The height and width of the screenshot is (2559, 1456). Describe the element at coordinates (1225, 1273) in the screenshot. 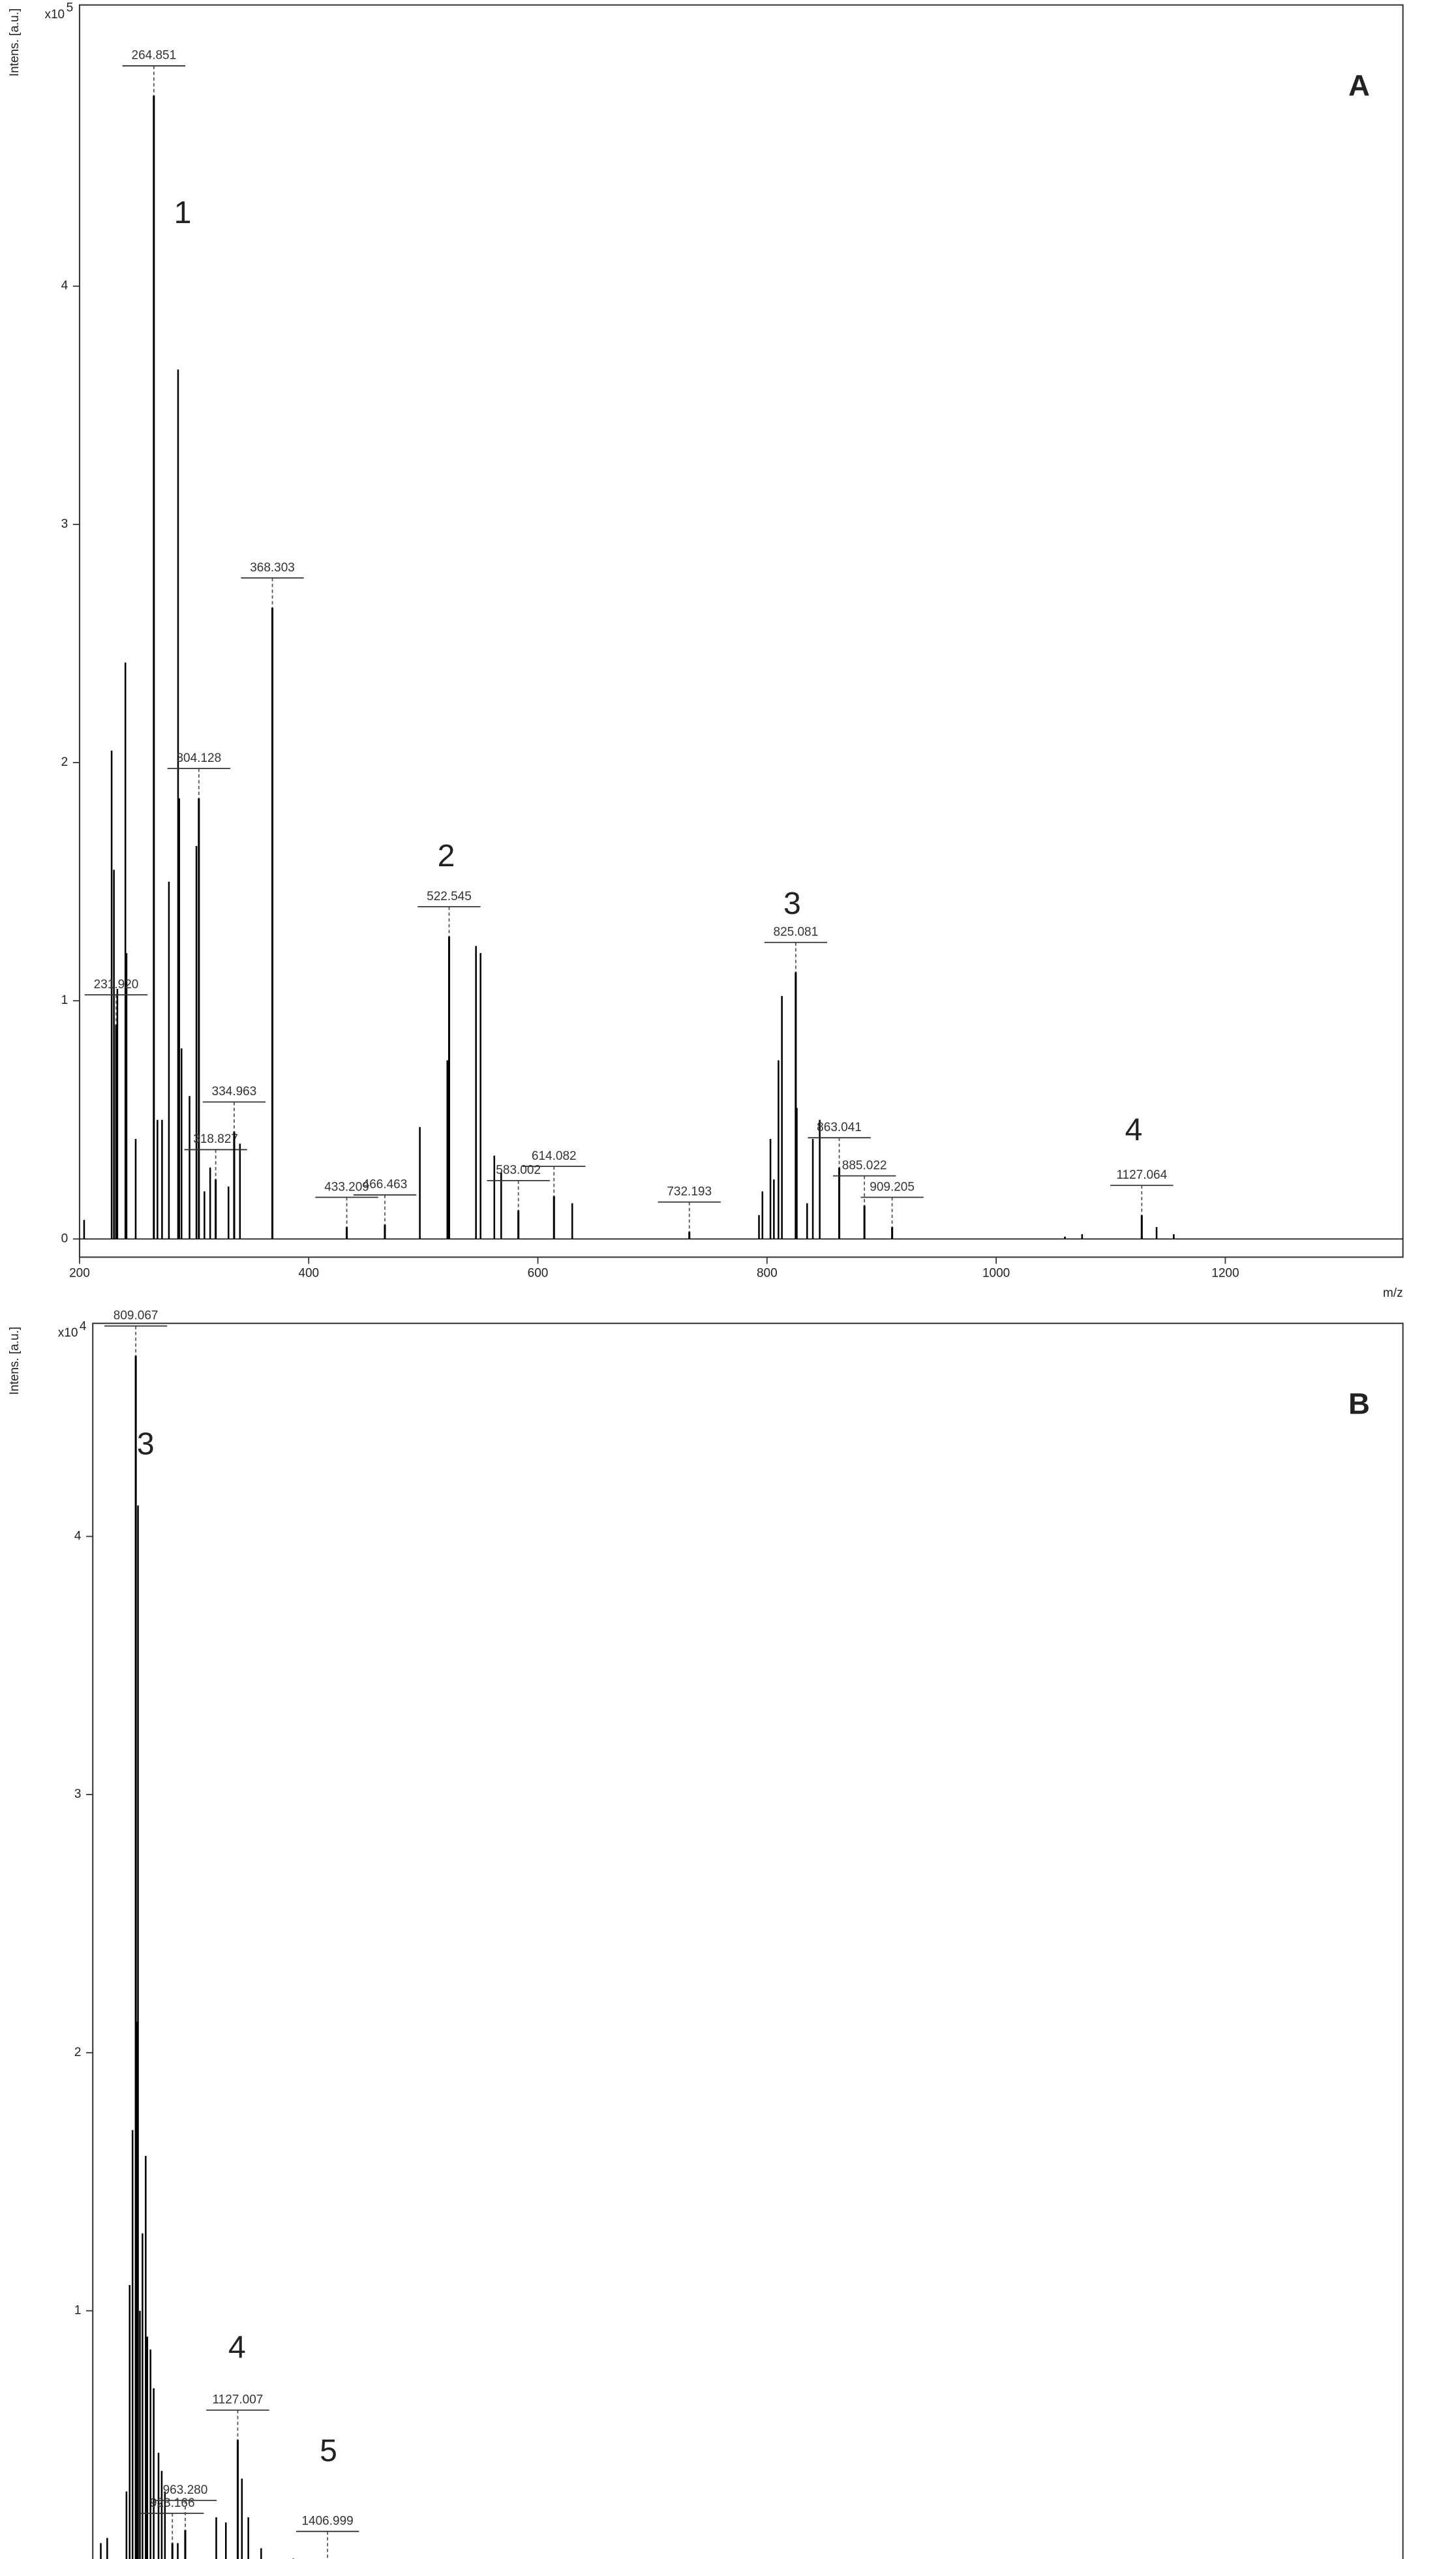

I see `x-tick-label: 1200` at that location.